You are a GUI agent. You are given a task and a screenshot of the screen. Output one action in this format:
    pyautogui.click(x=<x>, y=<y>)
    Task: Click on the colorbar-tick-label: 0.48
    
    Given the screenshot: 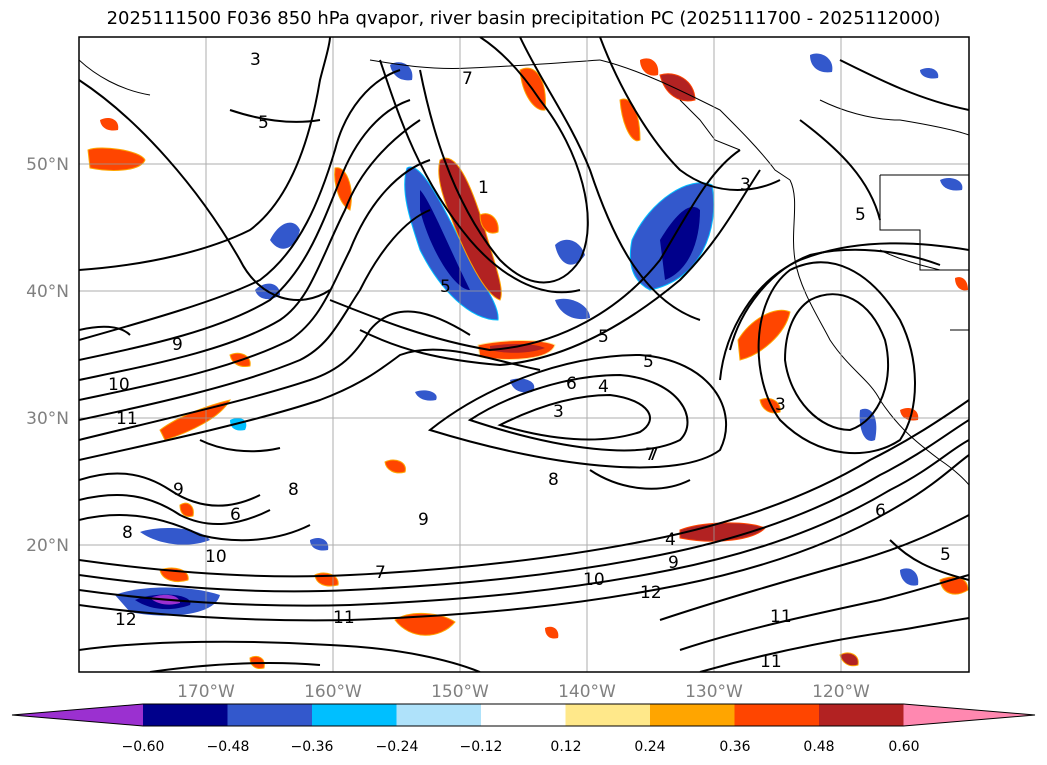 What is the action you would take?
    pyautogui.click(x=818, y=747)
    